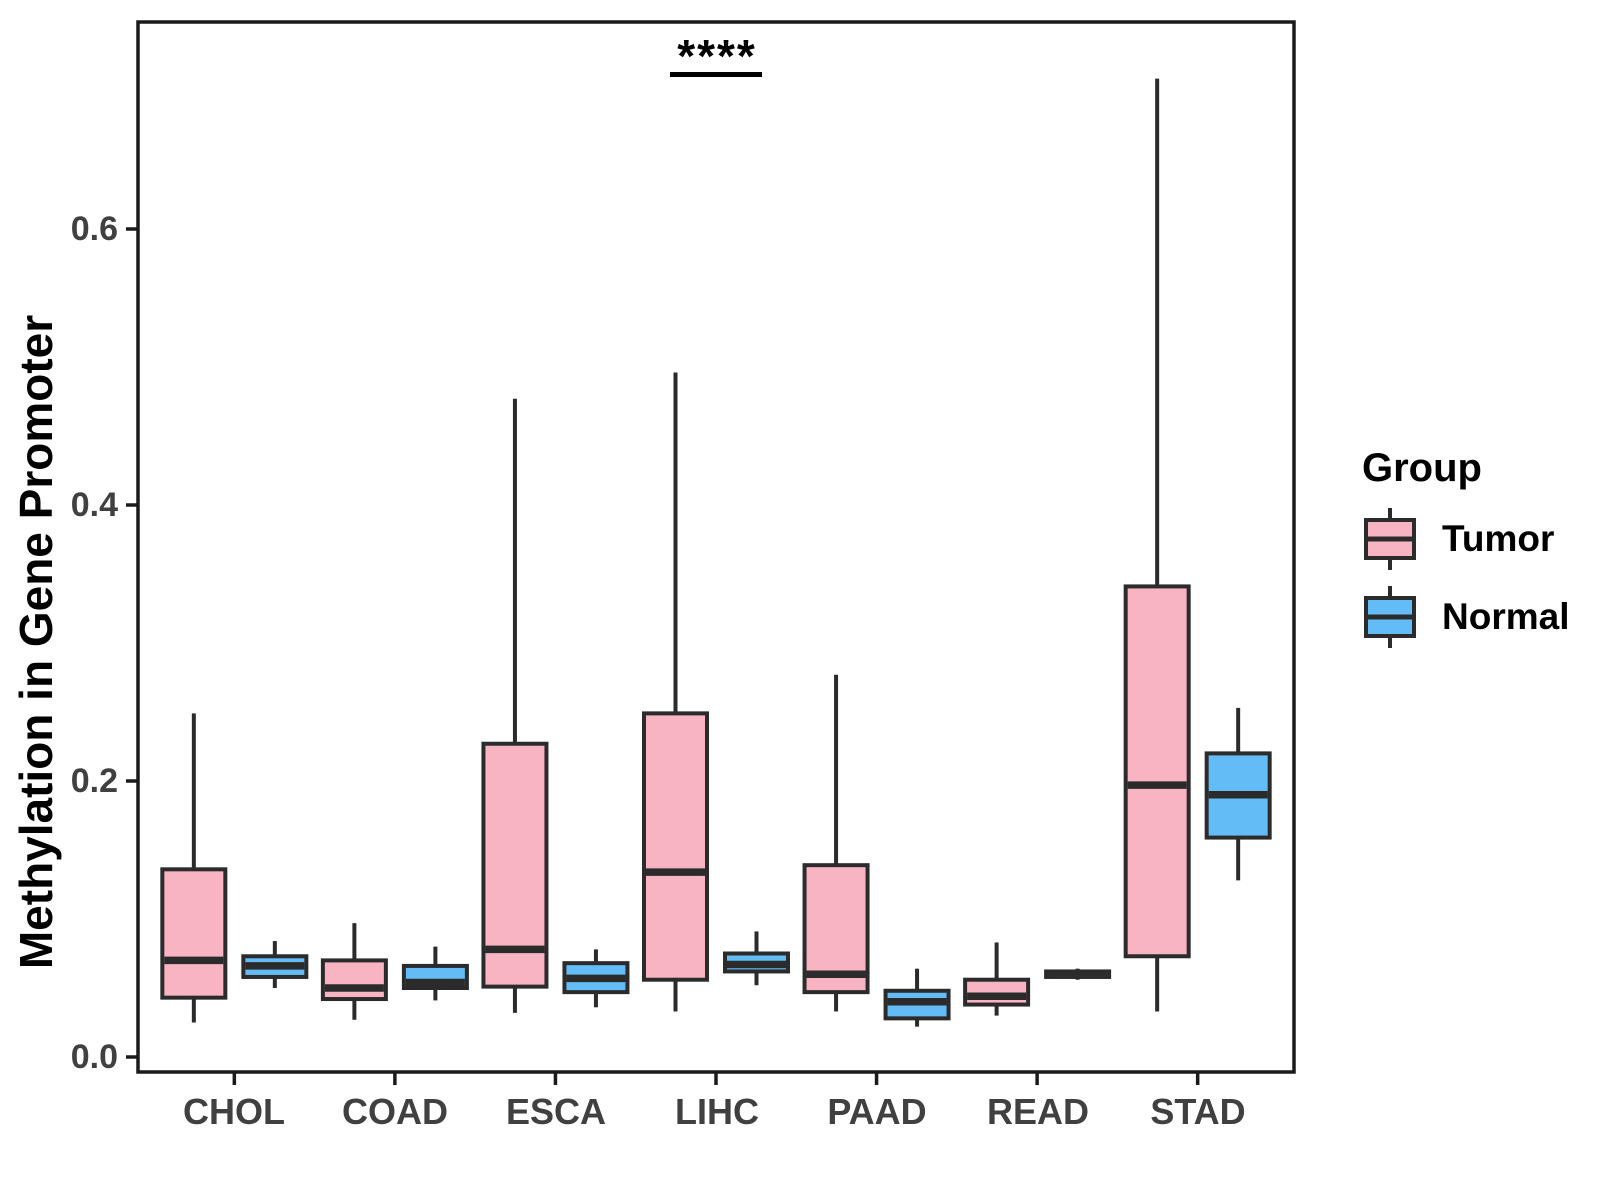 This screenshot has width=1600, height=1200. Describe the element at coordinates (1198, 1111) in the screenshot. I see `x-tick-label-stad: STAD` at that location.